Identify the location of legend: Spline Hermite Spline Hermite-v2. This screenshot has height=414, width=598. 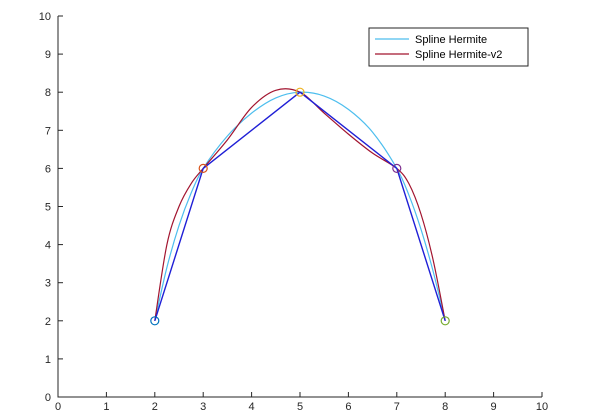
(448, 47).